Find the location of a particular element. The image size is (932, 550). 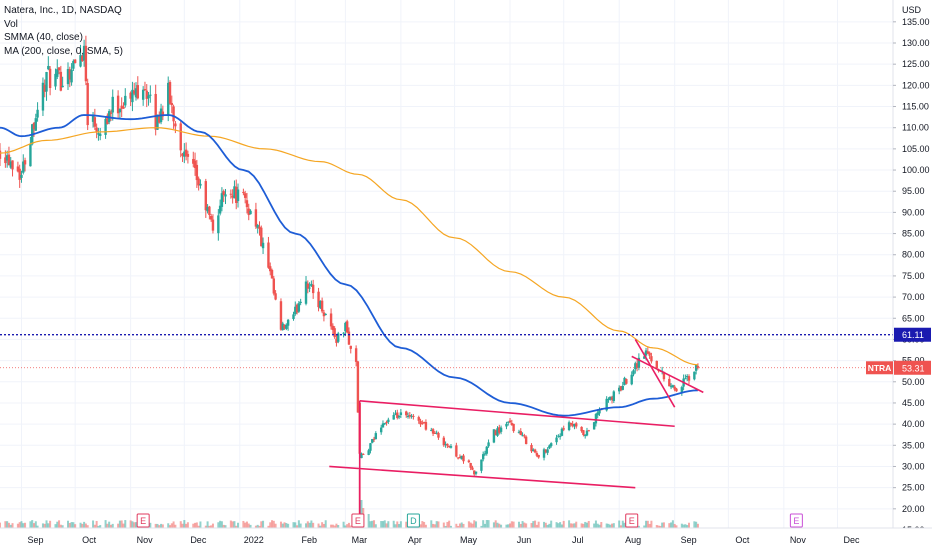

time-tick-label: Nov is located at coordinates (145, 540).